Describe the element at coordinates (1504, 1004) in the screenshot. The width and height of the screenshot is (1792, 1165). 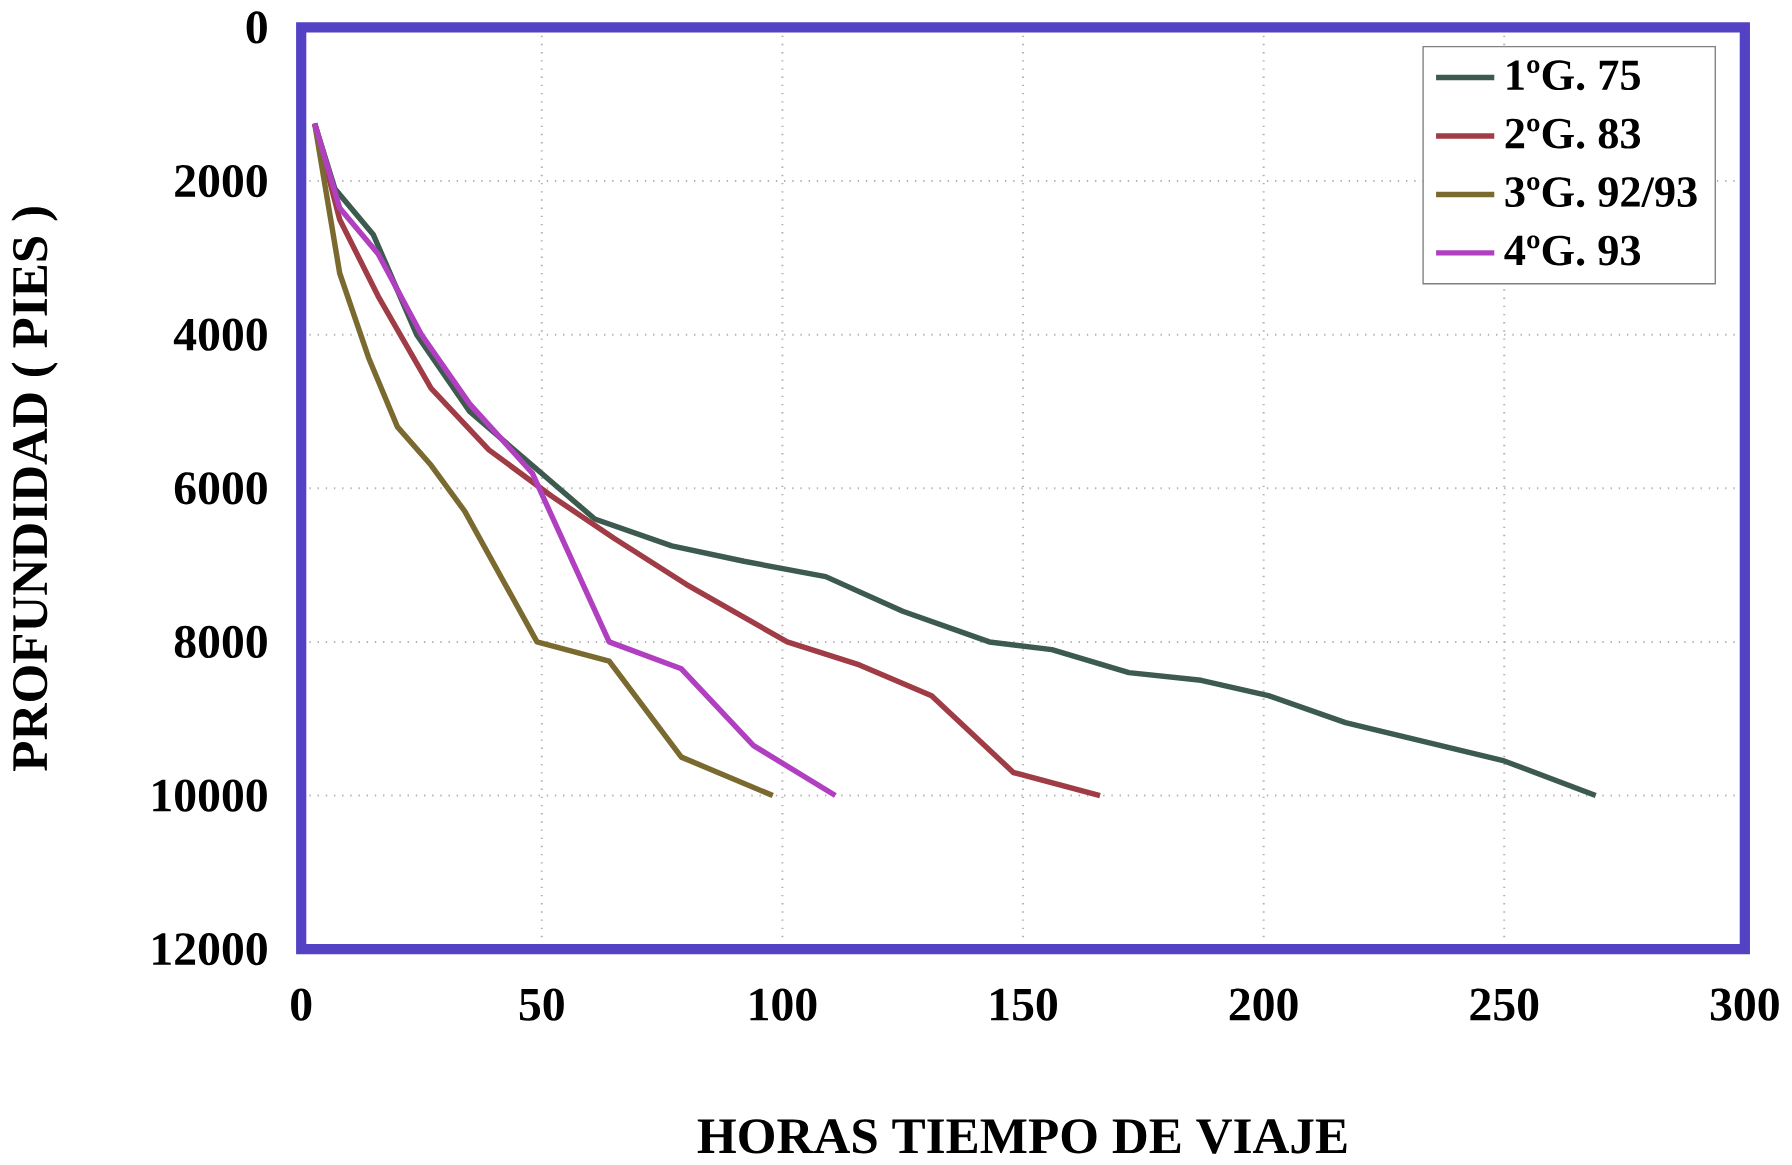
I see `x-tick-label: 250` at that location.